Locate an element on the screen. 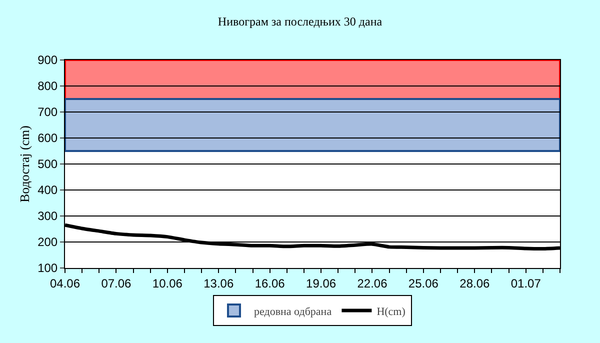  y-tick-label: 500 is located at coordinates (48, 164).